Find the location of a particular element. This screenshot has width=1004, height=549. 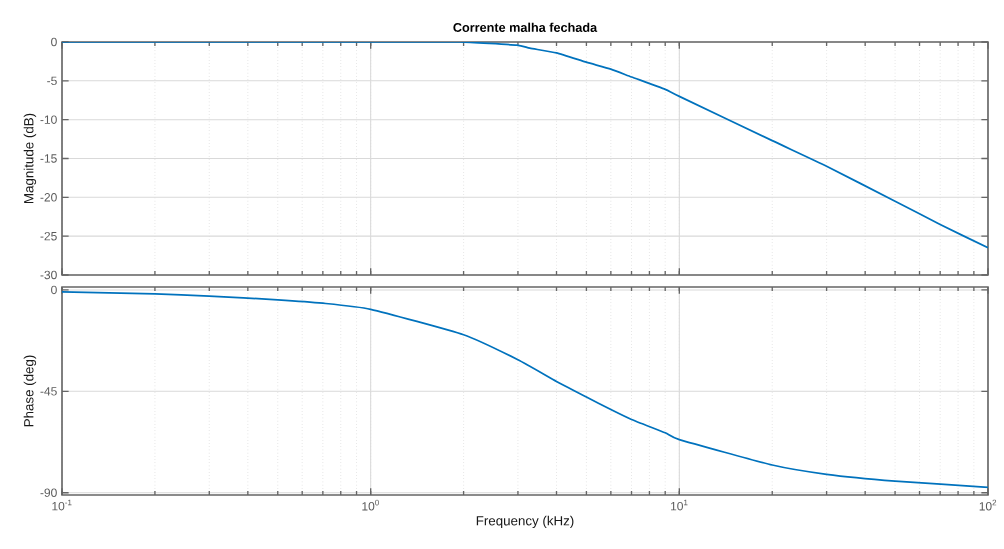

y-tick-label: -45 is located at coordinates (48, 391).